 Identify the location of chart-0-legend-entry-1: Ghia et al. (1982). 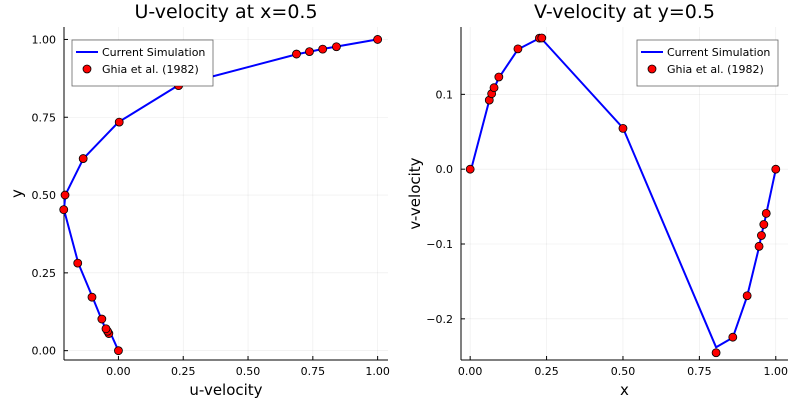
(150, 69).